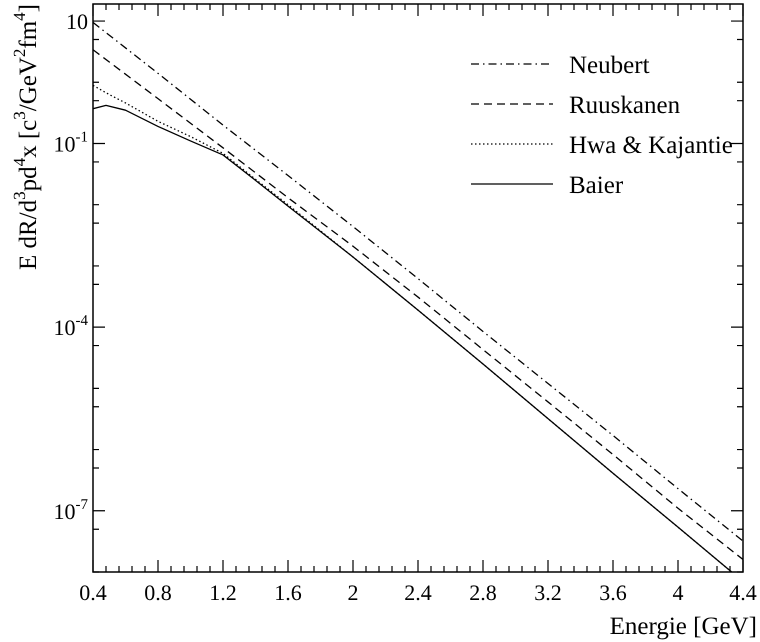 The height and width of the screenshot is (642, 760). I want to click on x-tick-label: 2.4, so click(418, 592).